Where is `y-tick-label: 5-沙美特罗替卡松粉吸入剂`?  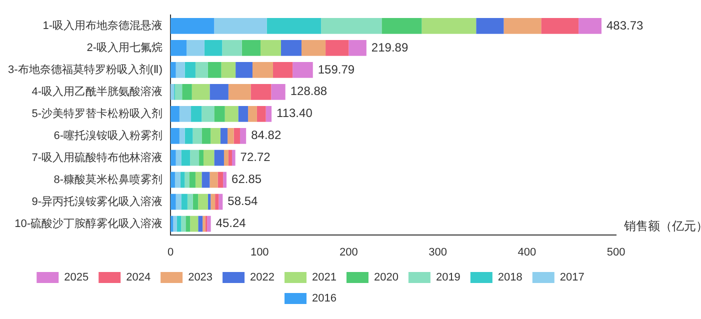
y-tick-label: 5-沙美特罗替卡松粉吸入剂 is located at coordinates (97, 113).